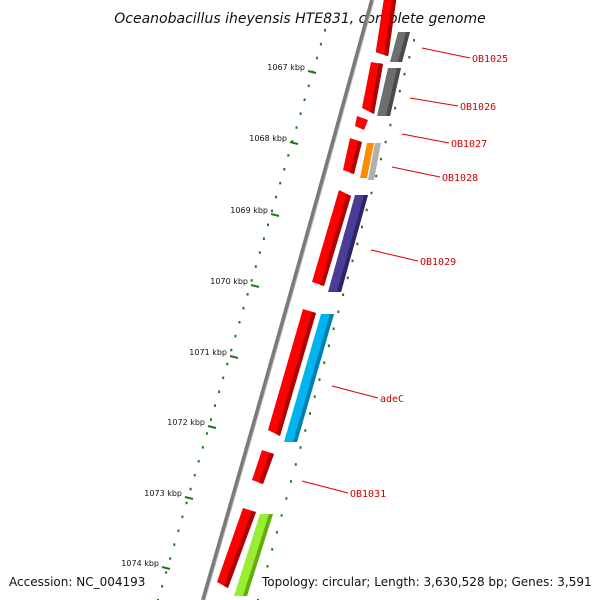 The width and height of the screenshot is (600, 600). Describe the element at coordinates (425, 138) in the screenshot. I see `callout-line-ob1027` at that location.